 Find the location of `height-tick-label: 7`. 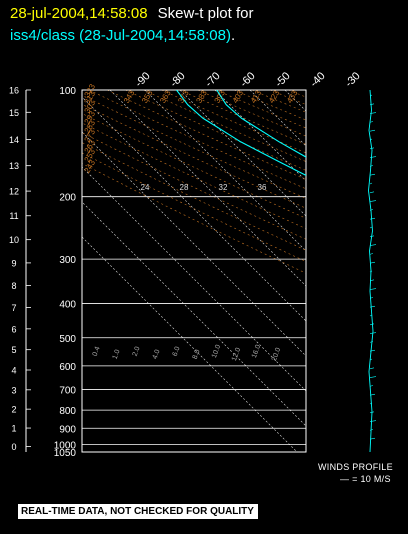

height-tick-label: 7 is located at coordinates (13, 308).